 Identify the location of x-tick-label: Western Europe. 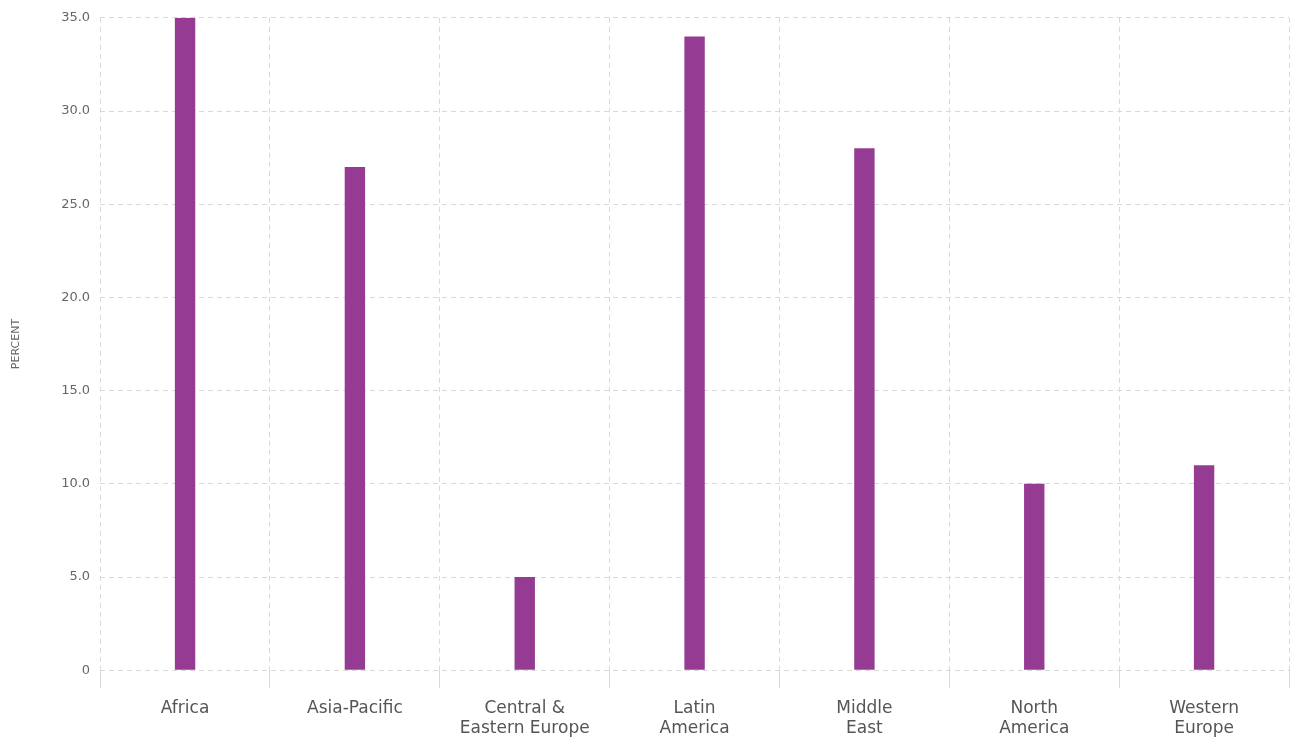
(1204, 717).